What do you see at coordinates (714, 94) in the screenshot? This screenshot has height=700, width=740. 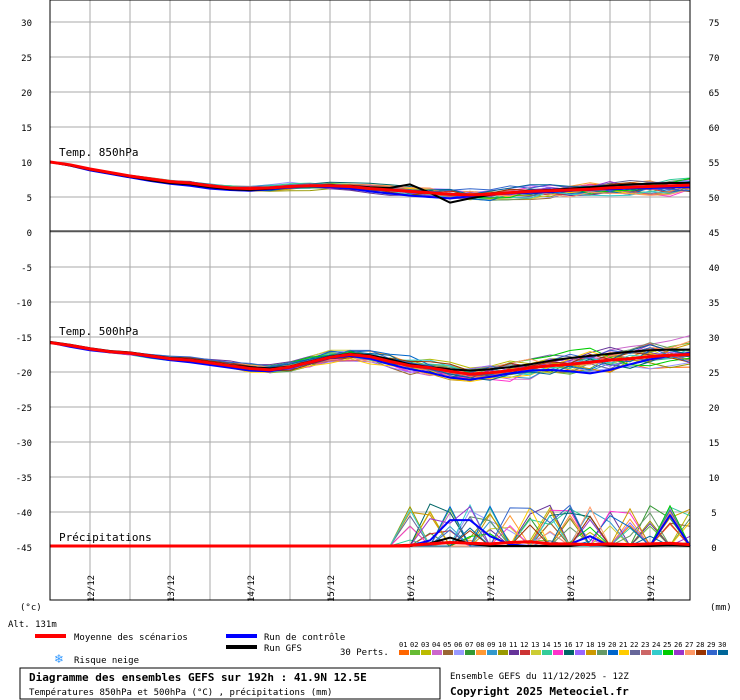 I see `right-tick-label: 65` at bounding box center [714, 94].